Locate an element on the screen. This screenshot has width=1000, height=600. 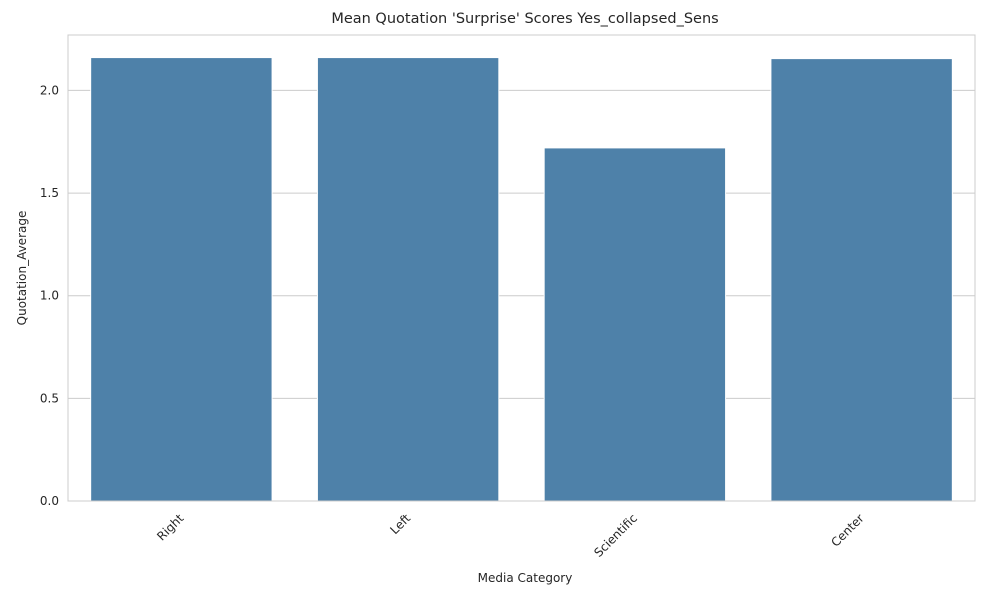
y-tick-label: 1.0 is located at coordinates (49, 296).